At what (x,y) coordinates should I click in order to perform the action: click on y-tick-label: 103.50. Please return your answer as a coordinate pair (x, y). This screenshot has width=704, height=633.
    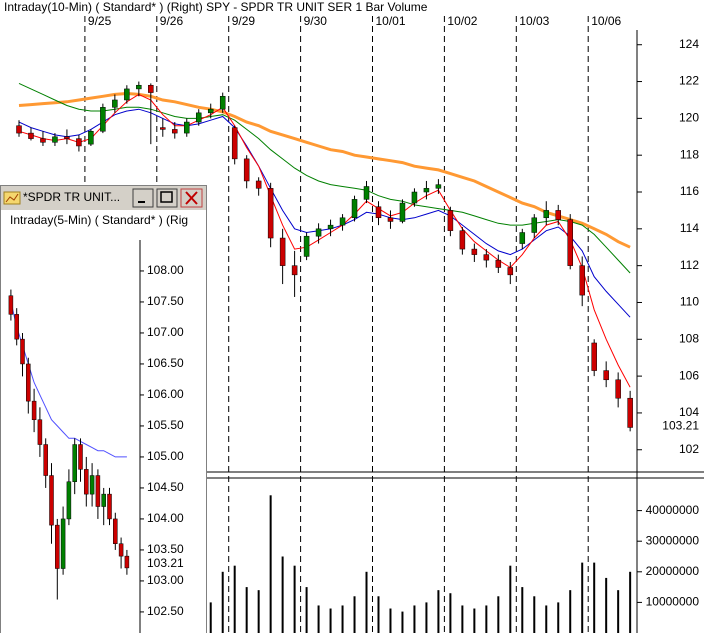
    Looking at the image, I should click on (165, 549).